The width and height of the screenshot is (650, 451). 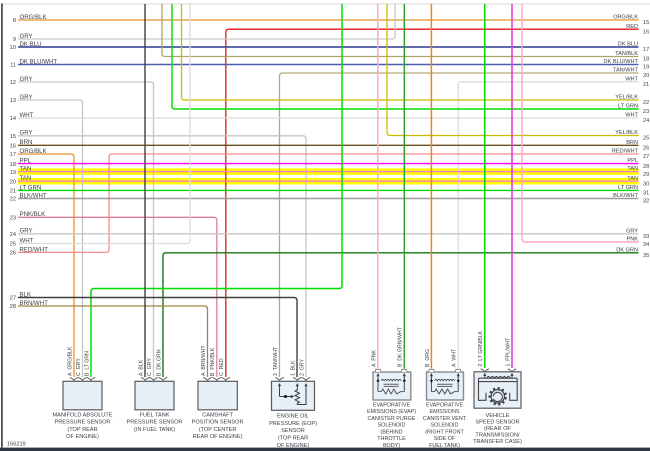 What do you see at coordinates (508, 352) in the screenshot?
I see `svg-text: 1 PPL/WHT` at bounding box center [508, 352].